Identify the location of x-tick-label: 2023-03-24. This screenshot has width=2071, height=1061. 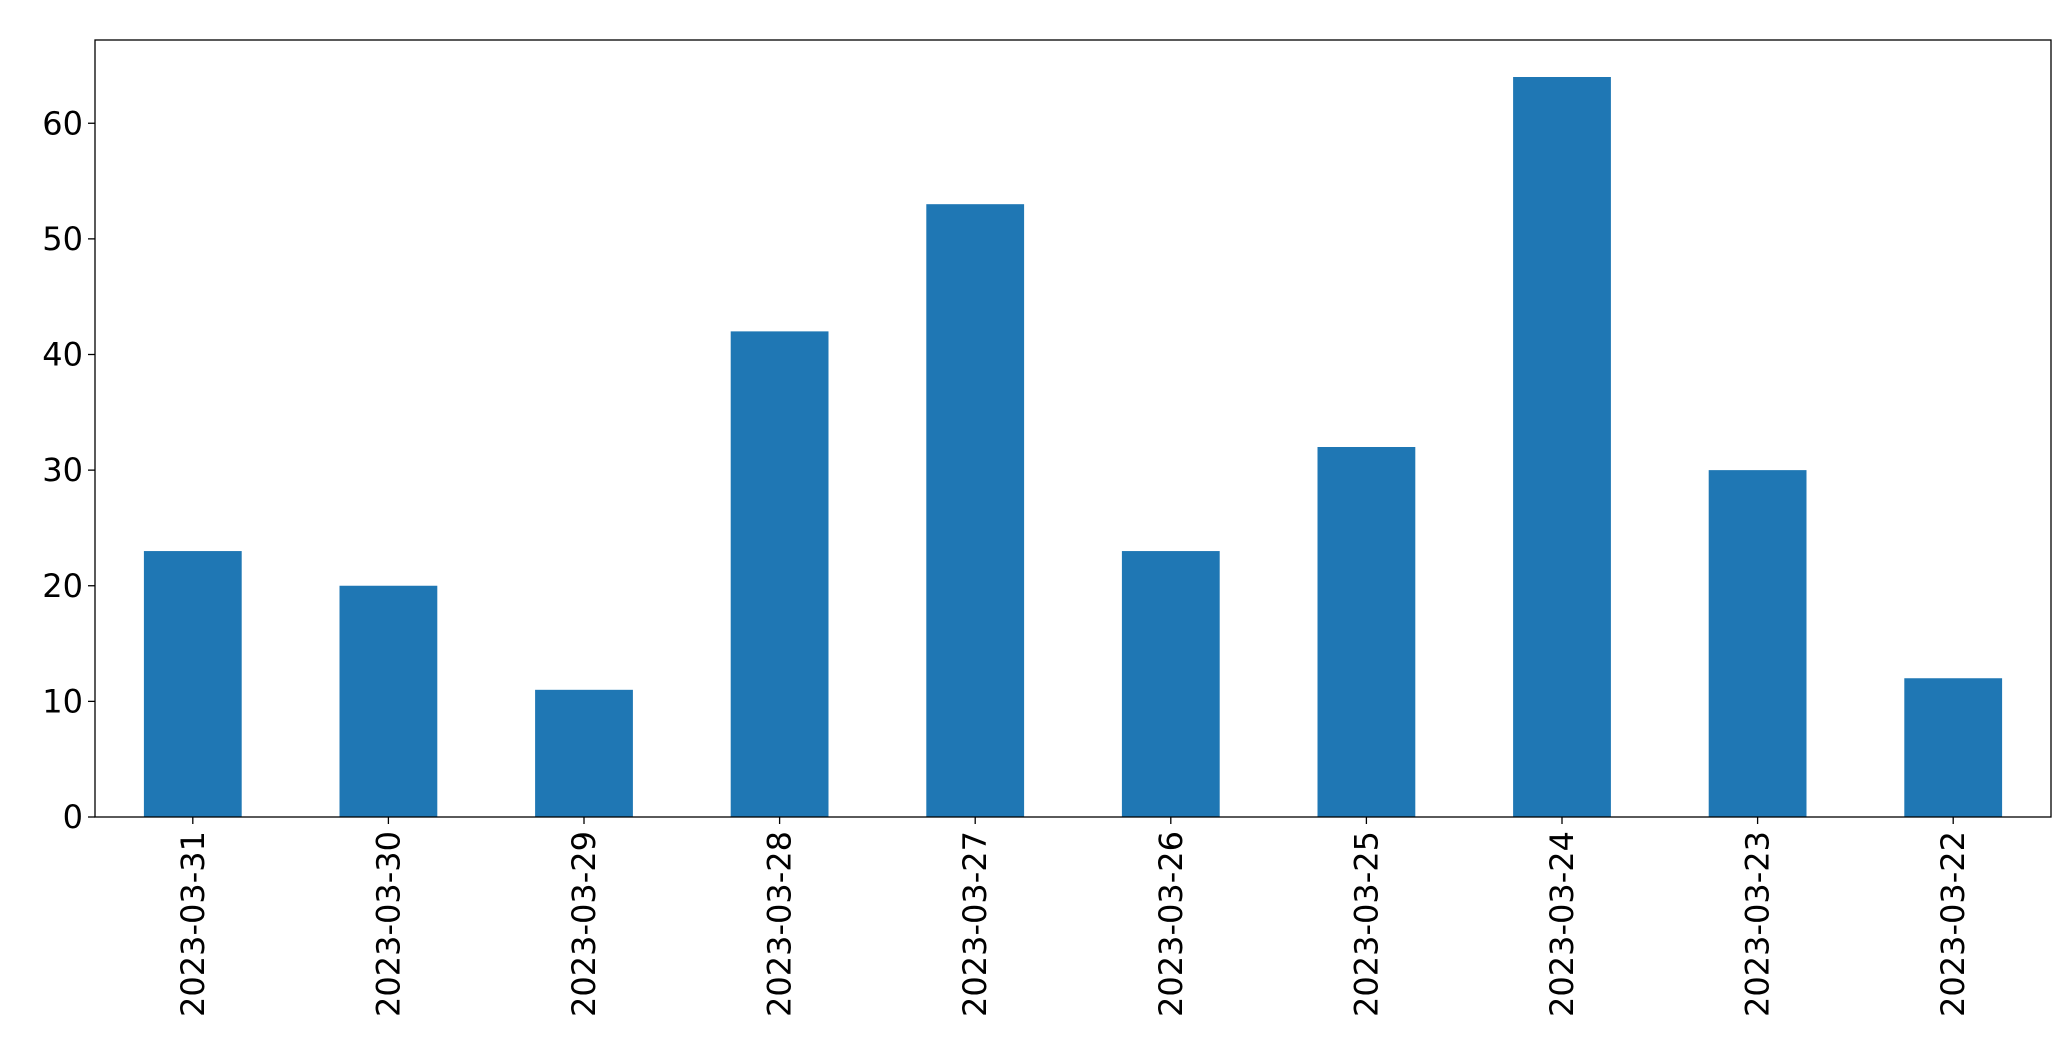
(1562, 924).